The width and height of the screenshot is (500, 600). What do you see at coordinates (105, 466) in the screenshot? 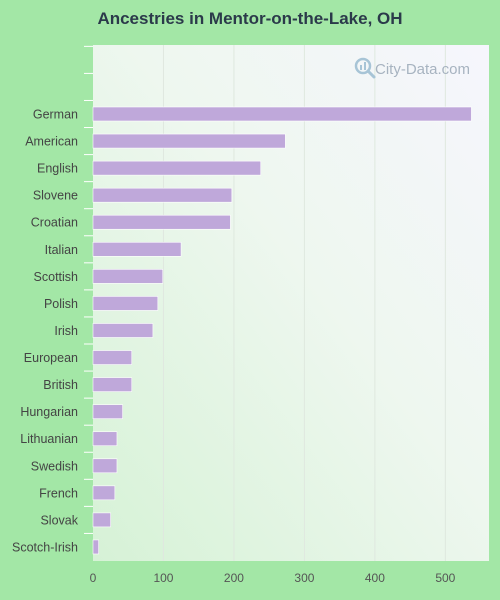
I see `bar-swedish` at bounding box center [105, 466].